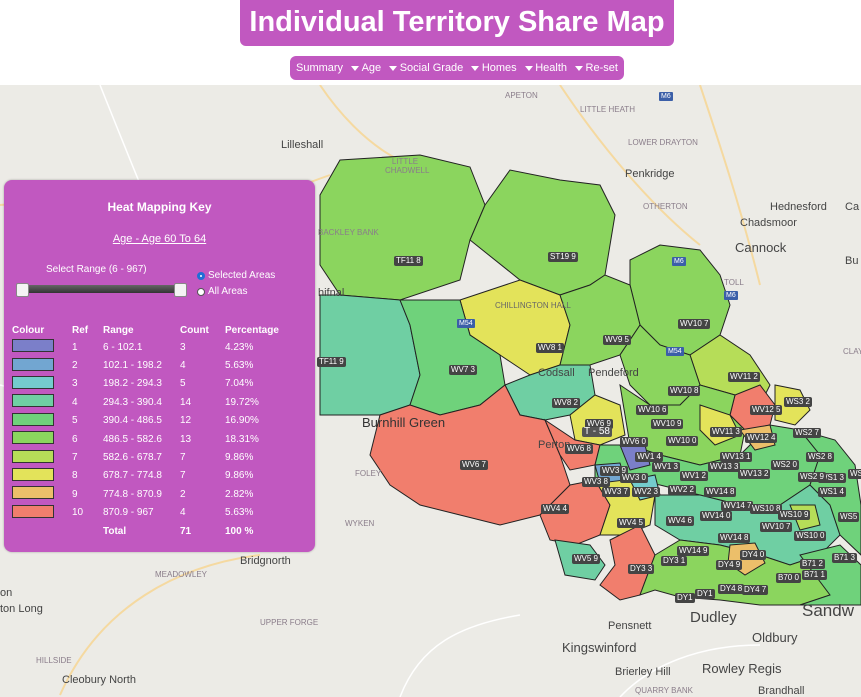 Image resolution: width=861 pixels, height=697 pixels. Describe the element at coordinates (474, 465) in the screenshot. I see `territory-label: WV6 7` at that location.